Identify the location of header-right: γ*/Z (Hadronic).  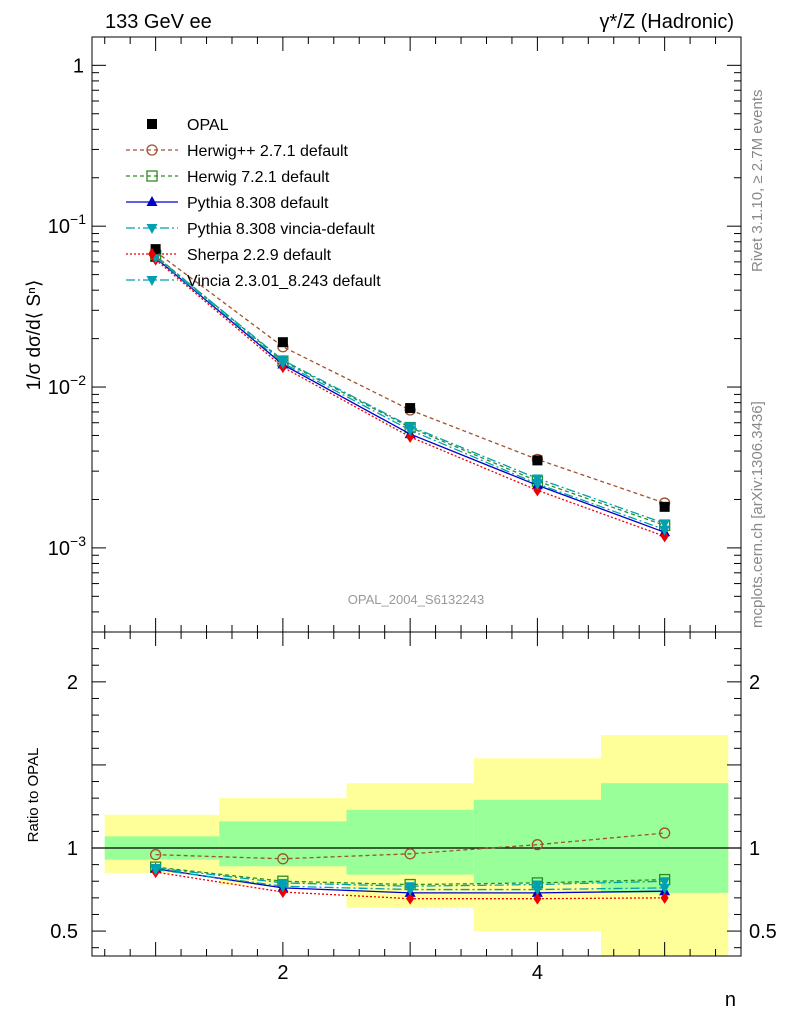
(667, 22).